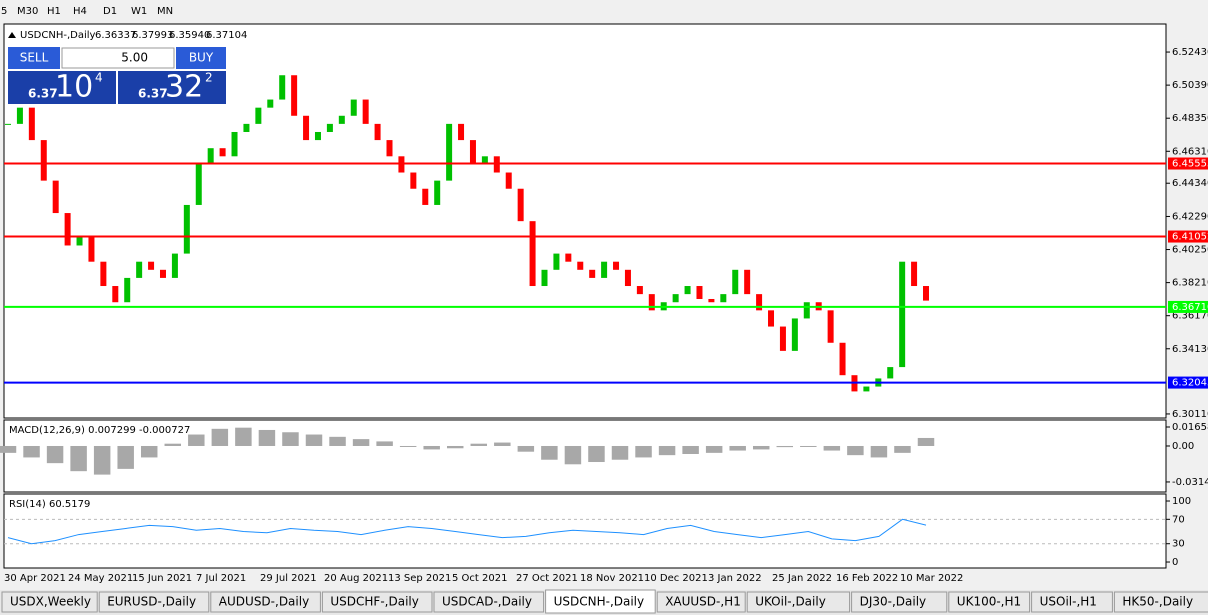  I want to click on timeframe-button: M30, so click(27, 11).